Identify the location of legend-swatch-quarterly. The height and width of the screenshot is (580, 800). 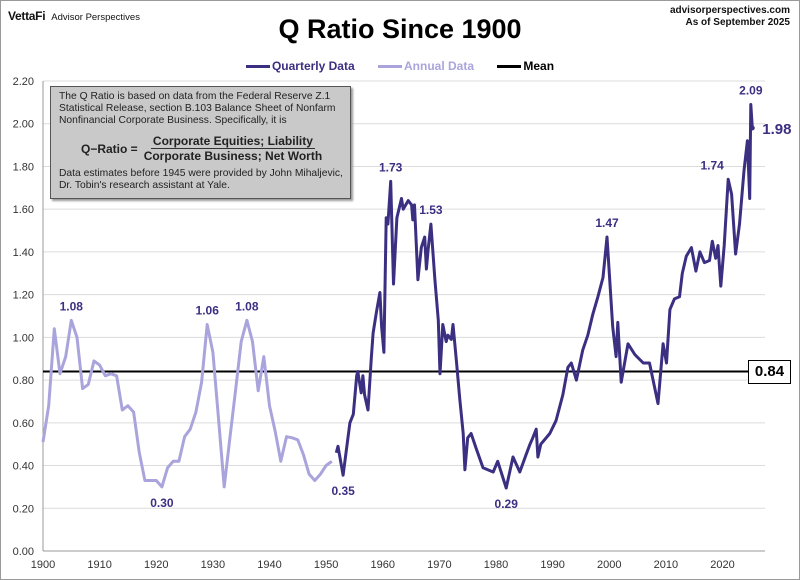
(257, 67).